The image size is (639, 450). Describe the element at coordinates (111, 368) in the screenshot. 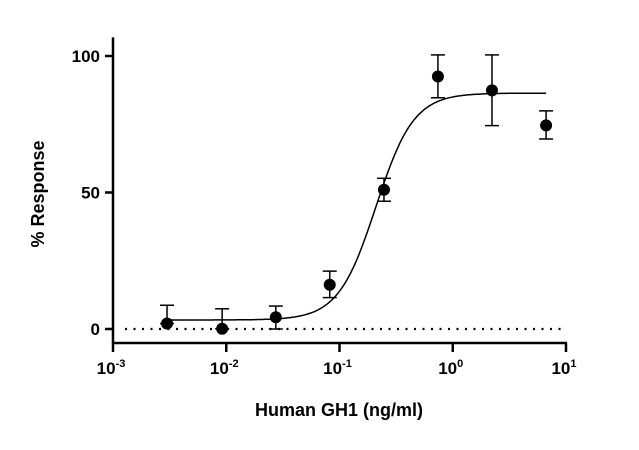

I see `x-tick-label: 10⁻³` at that location.